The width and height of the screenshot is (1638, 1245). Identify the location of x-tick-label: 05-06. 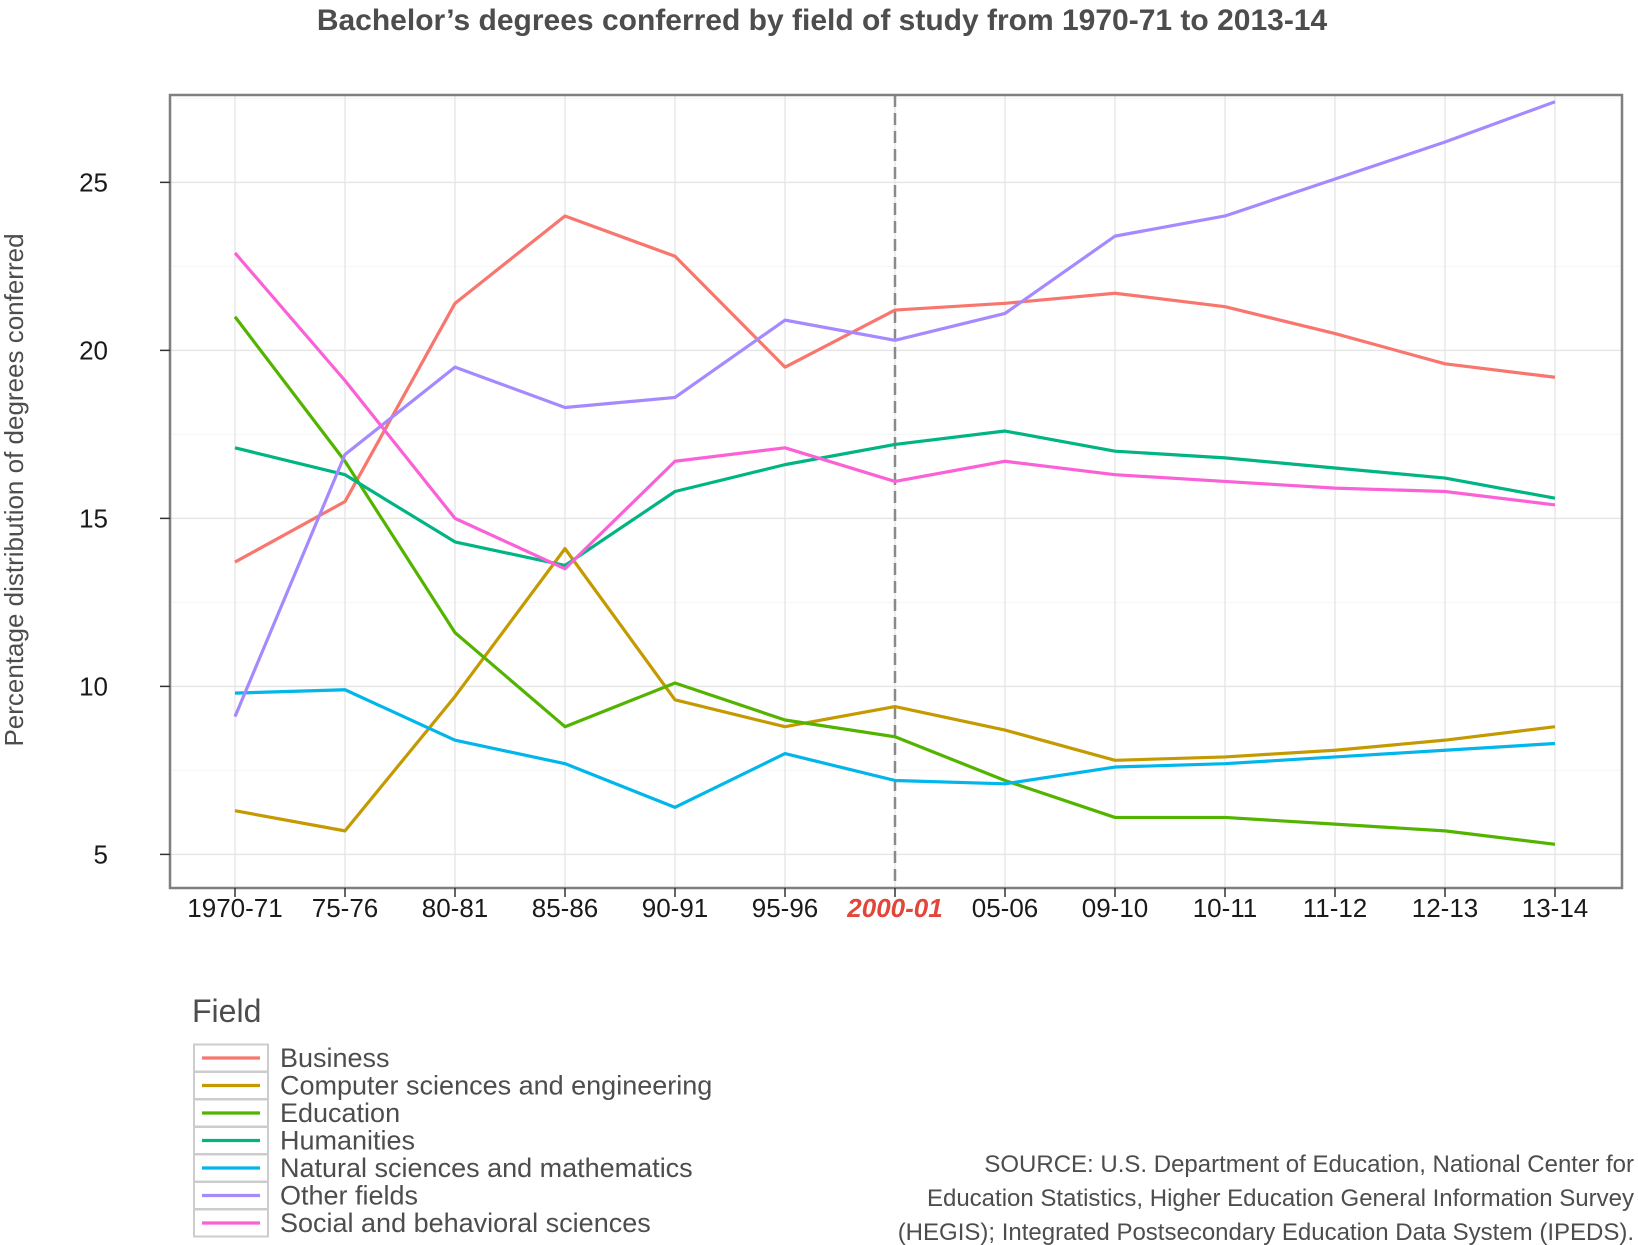
(1005, 908).